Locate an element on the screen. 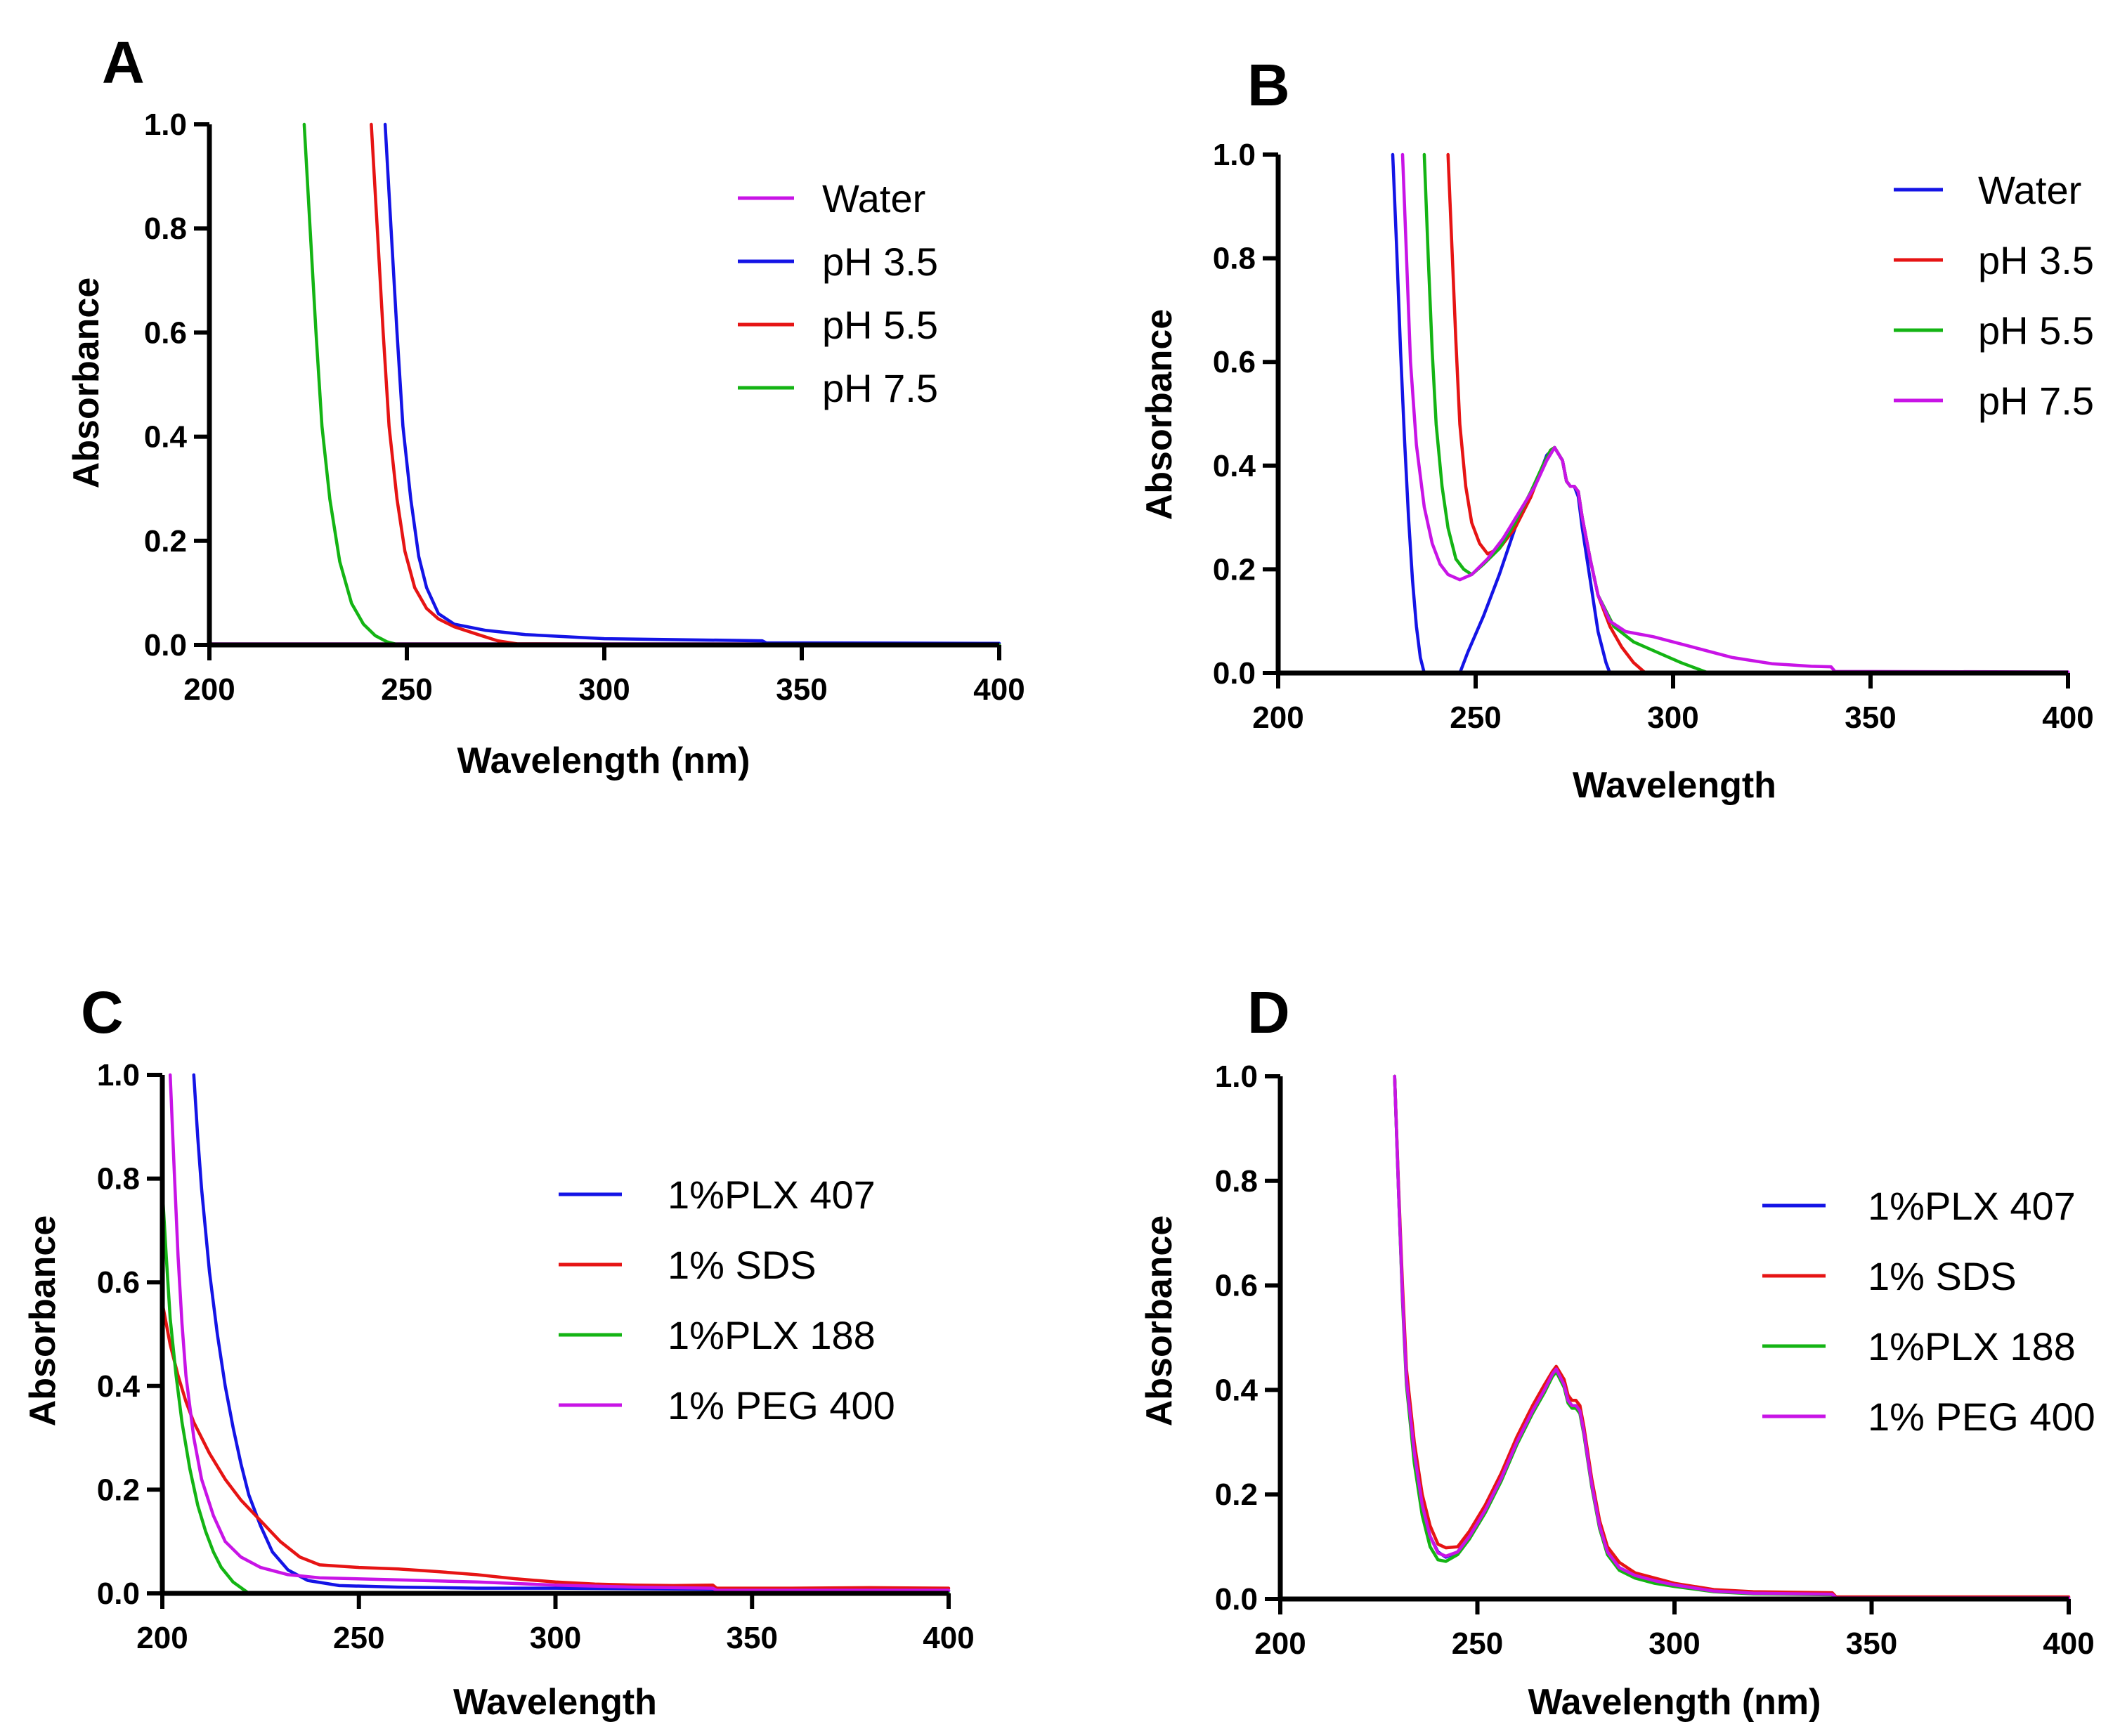  panel-letter: A is located at coordinates (123, 63).